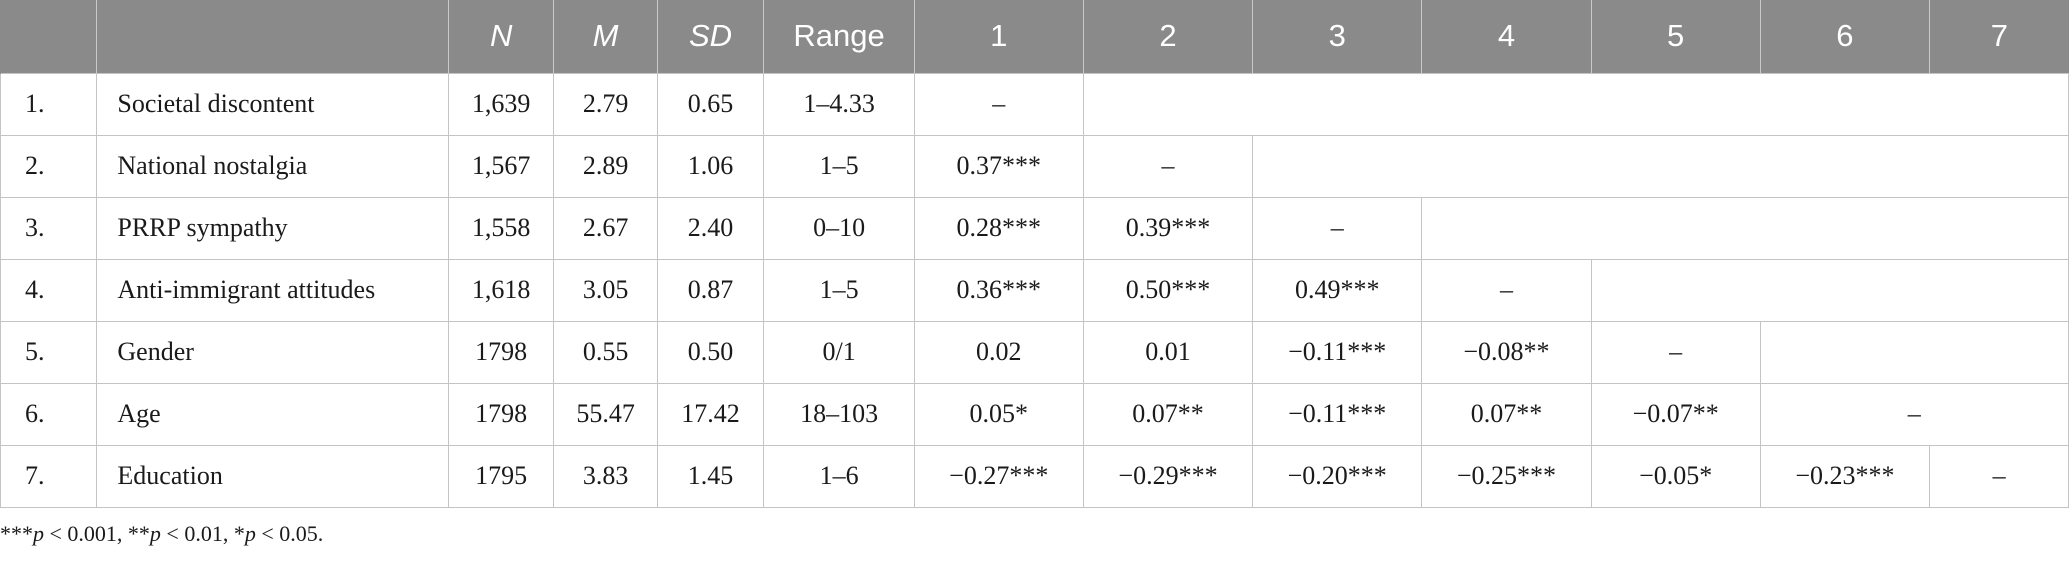 The image size is (2069, 561). I want to click on variable-name: PRRP sympathy, so click(272, 228).